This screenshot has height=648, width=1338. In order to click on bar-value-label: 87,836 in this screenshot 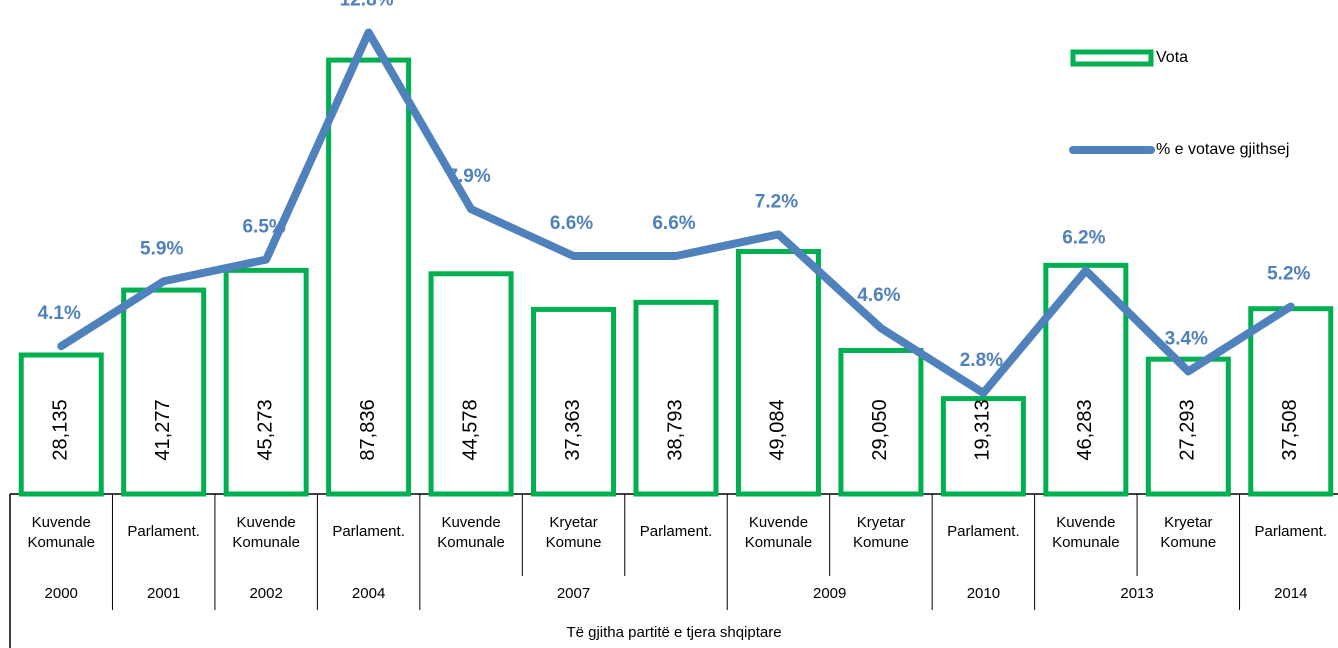, I will do `click(368, 429)`.